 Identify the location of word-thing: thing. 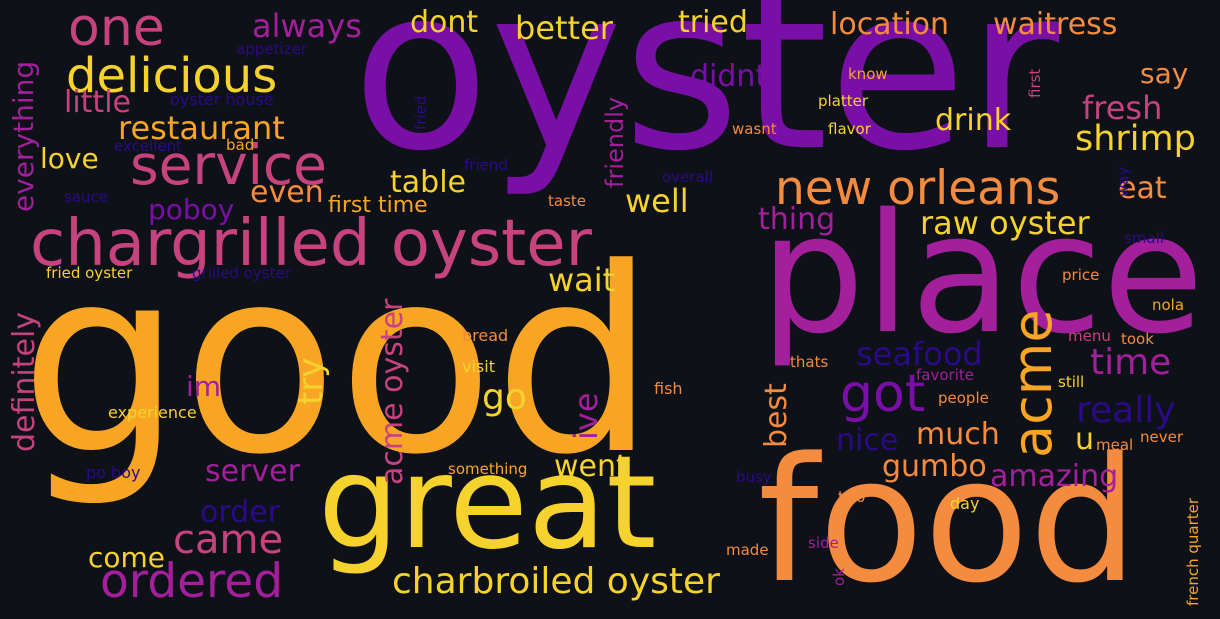
(797, 219).